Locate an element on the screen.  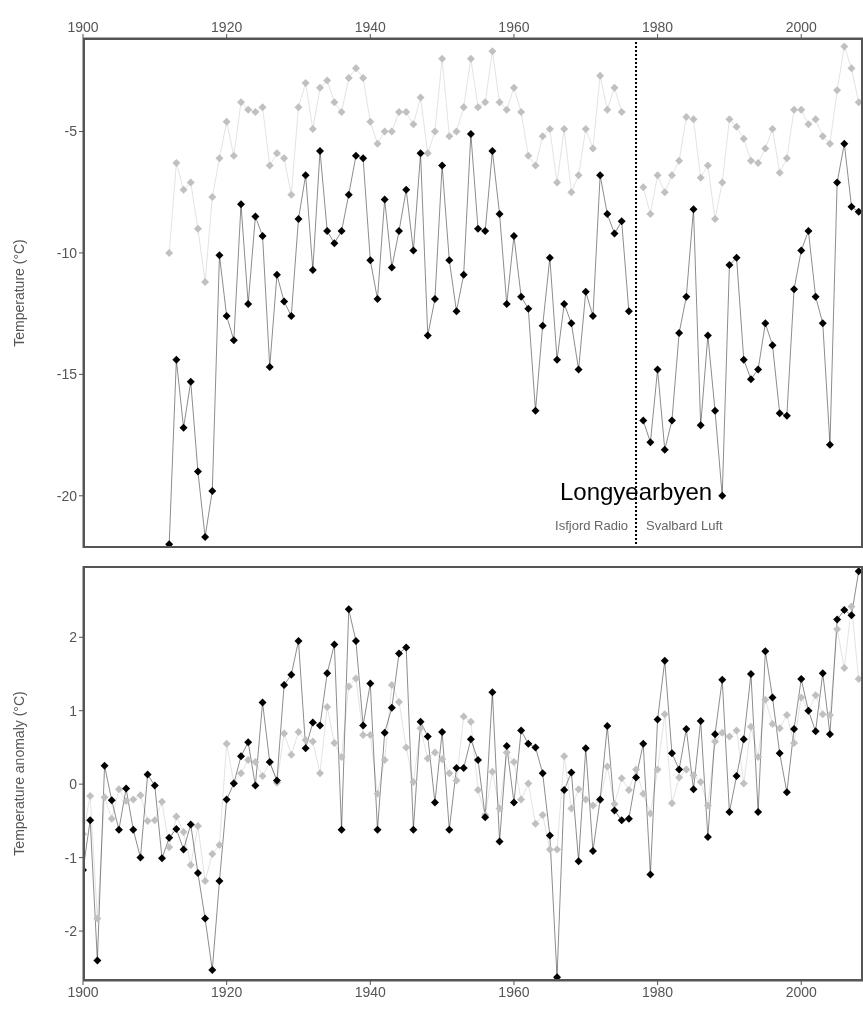
y-axis-title: Temperature (°C) is located at coordinates (18, 293).